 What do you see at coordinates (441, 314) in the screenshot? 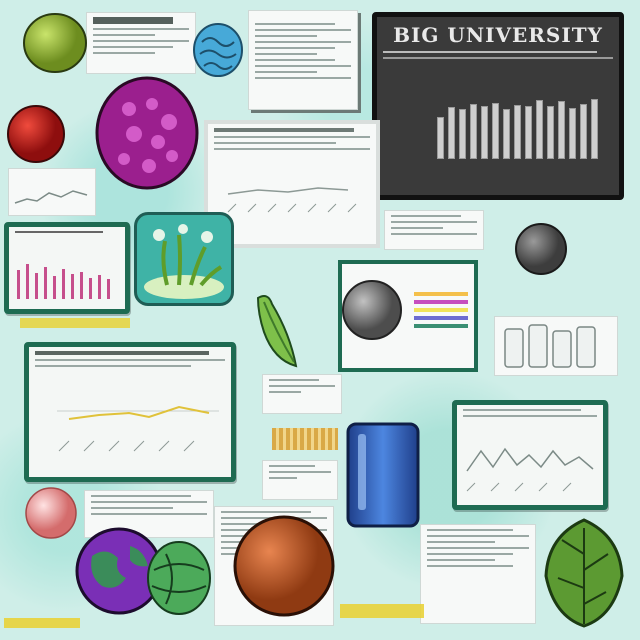
I see `color-swatch-icon` at bounding box center [441, 314].